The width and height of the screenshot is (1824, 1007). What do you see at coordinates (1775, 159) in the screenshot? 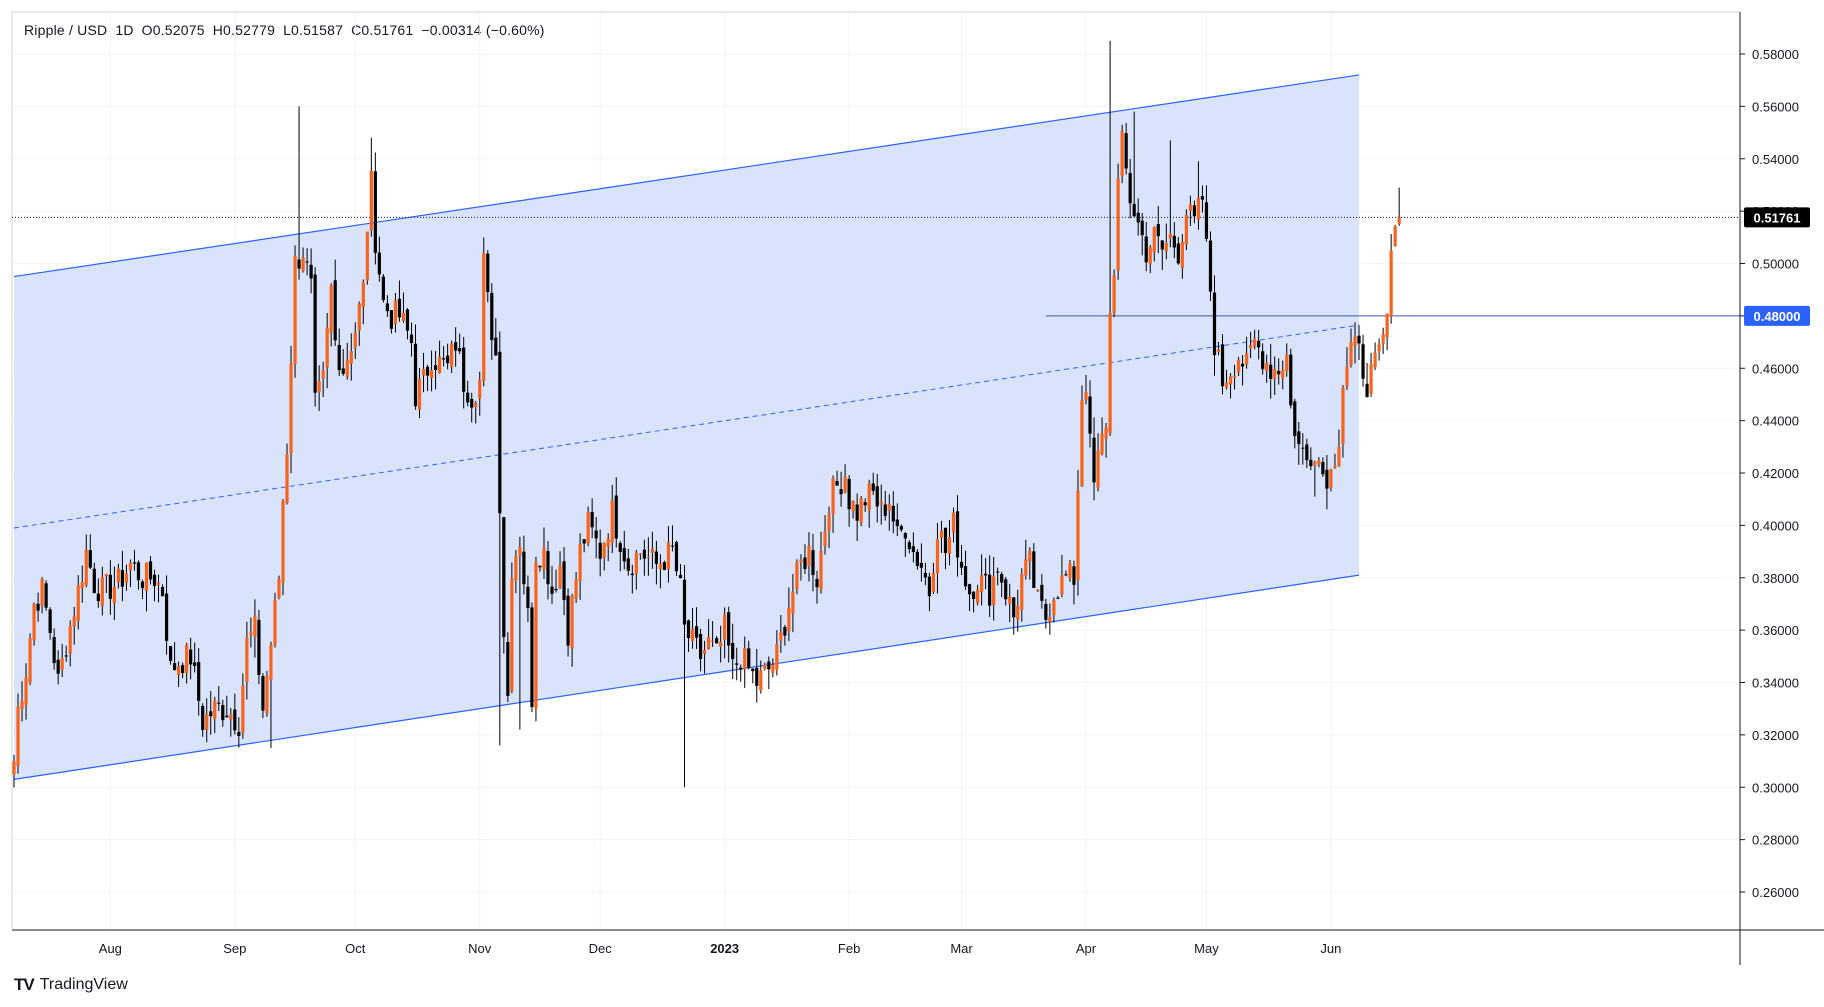
I see `price-tick-label: 0.54000` at bounding box center [1775, 159].